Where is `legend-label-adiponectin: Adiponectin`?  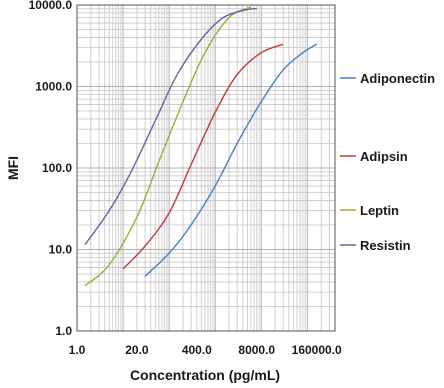
legend-label-adiponectin: Adiponectin is located at coordinates (397, 78).